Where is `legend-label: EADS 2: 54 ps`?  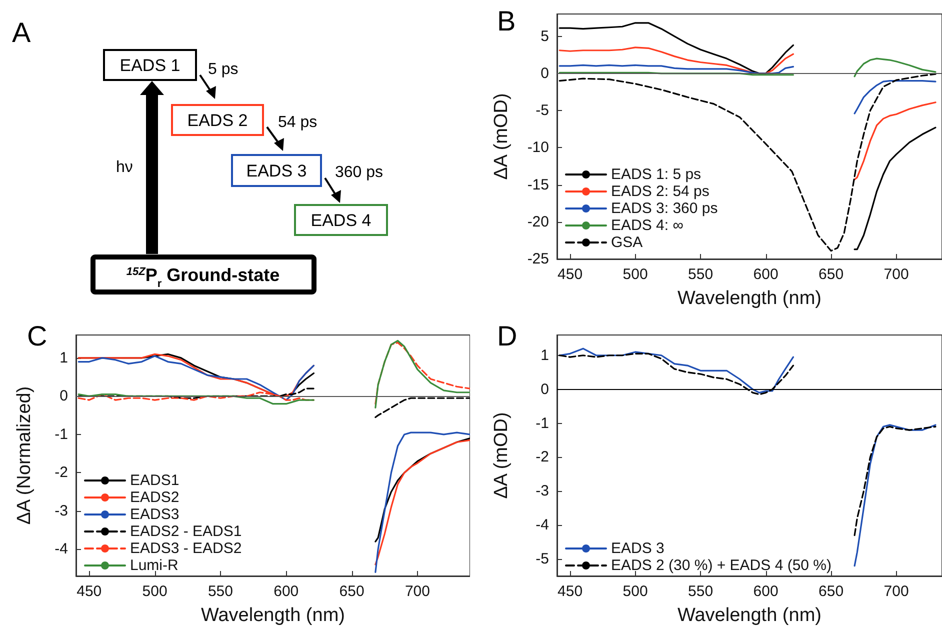 legend-label: EADS 2: 54 ps is located at coordinates (660, 191).